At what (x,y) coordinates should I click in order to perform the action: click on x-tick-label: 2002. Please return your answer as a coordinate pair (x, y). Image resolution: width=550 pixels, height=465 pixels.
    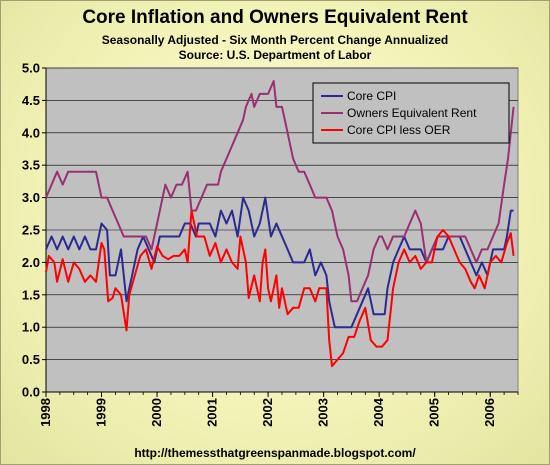
    Looking at the image, I should click on (267, 412).